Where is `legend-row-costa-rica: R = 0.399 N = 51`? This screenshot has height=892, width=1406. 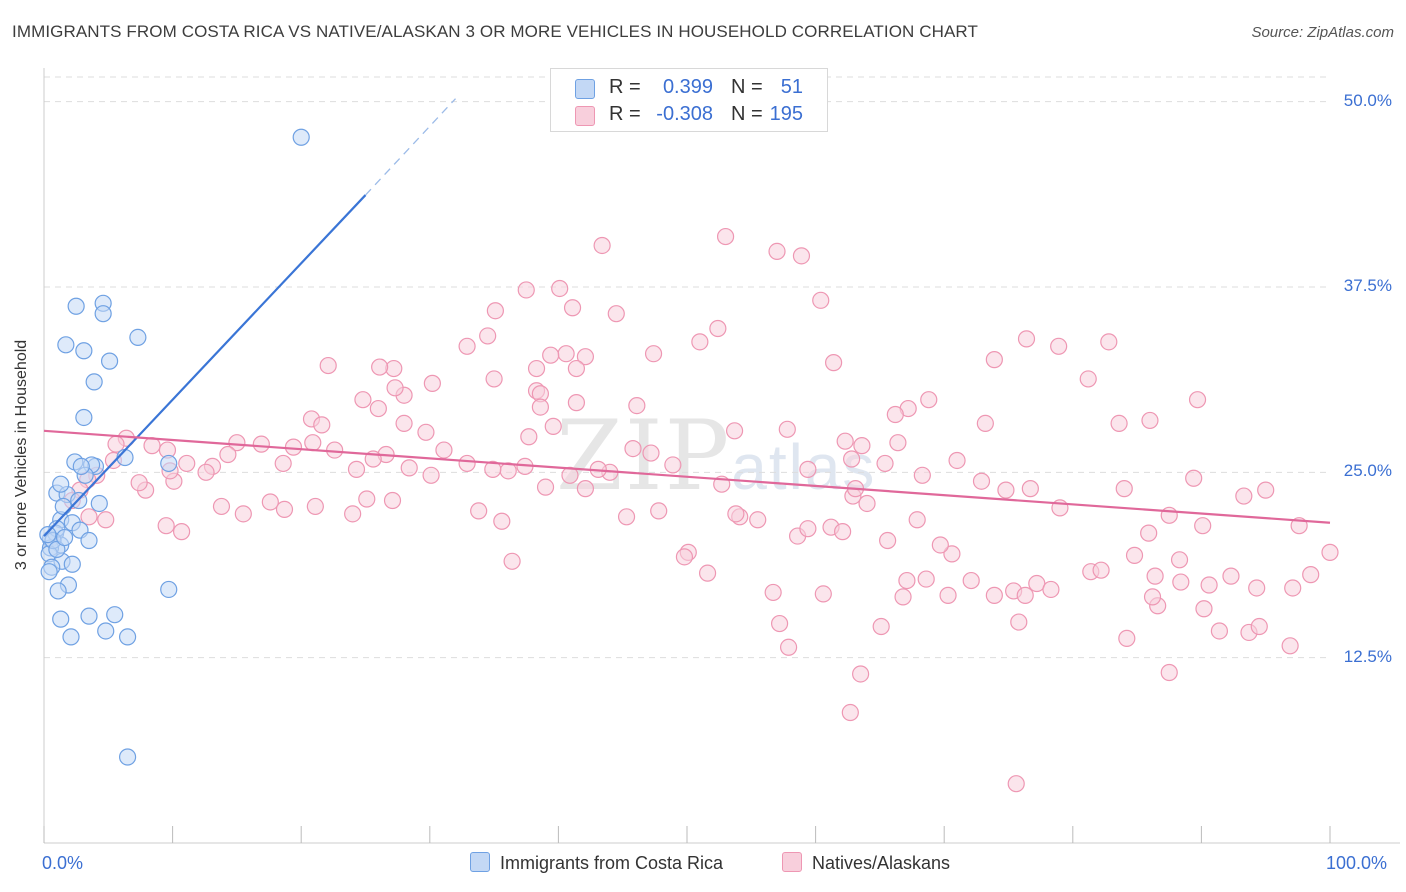
legend-row-costa-rica: R = 0.399 N = 51 is located at coordinates (689, 87).